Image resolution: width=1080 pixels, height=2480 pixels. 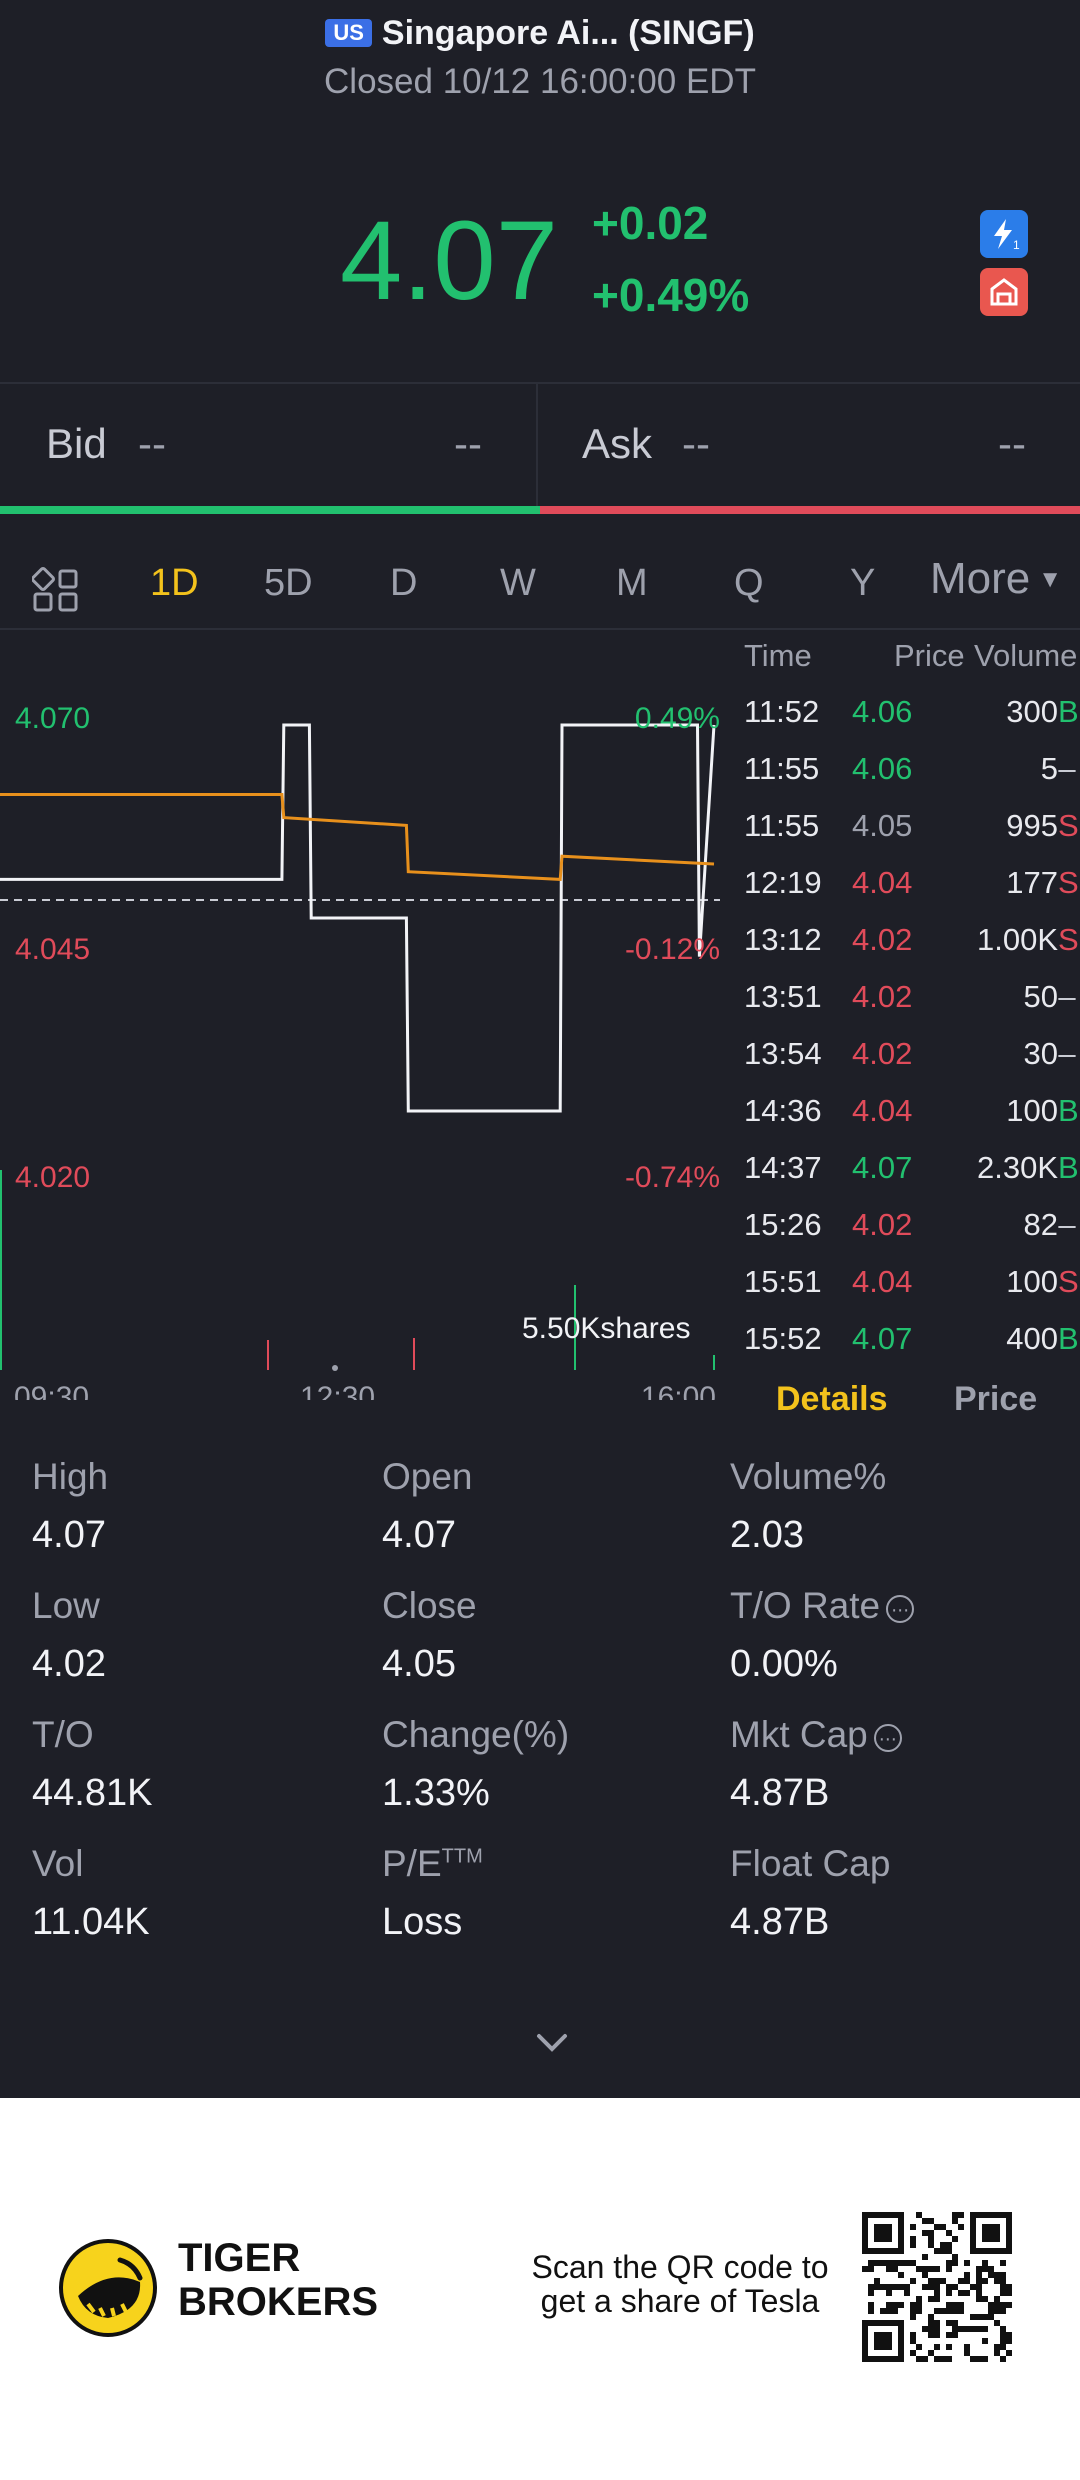 I want to click on tick-volume: 300, so click(x=1032, y=711).